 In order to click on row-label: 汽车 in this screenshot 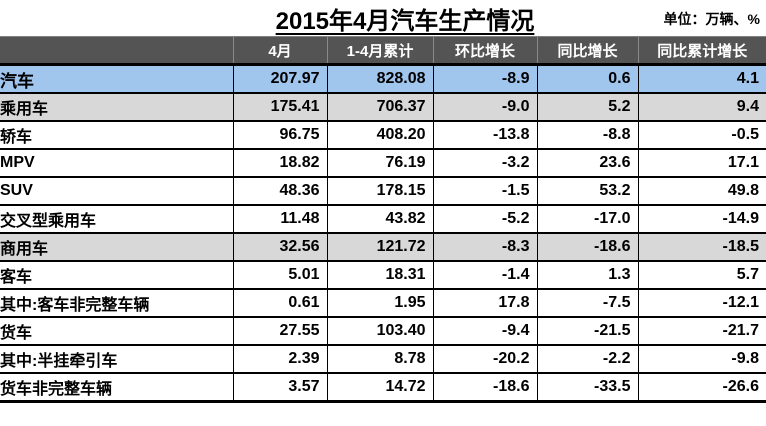, I will do `click(116, 79)`.